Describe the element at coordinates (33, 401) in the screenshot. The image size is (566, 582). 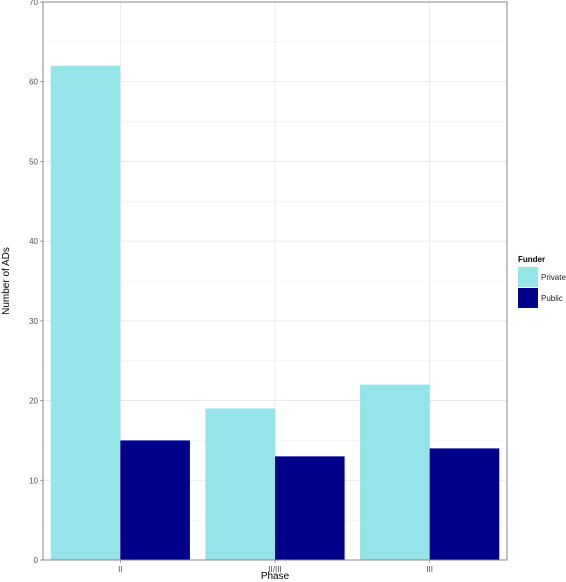
I see `y-tick-label: 20` at that location.